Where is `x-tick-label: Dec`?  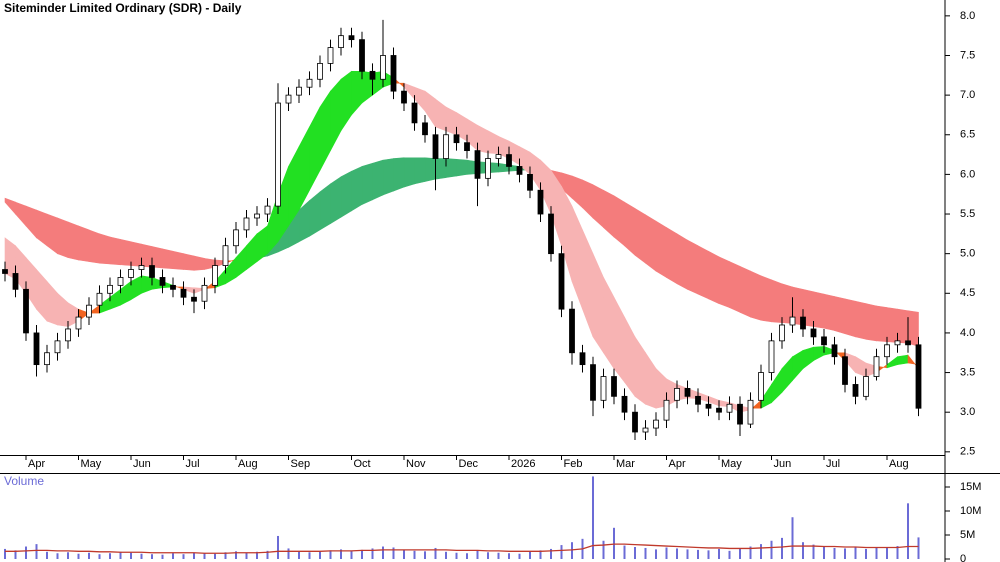
x-tick-label: Dec is located at coordinates (469, 464).